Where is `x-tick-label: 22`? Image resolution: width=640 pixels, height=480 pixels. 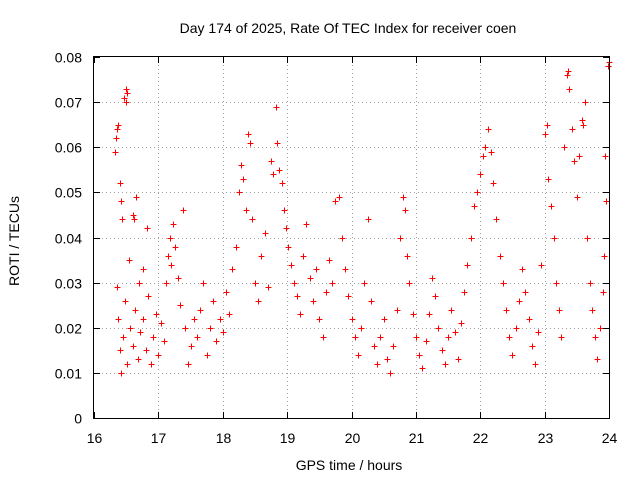 x-tick-label: 22 is located at coordinates (481, 438).